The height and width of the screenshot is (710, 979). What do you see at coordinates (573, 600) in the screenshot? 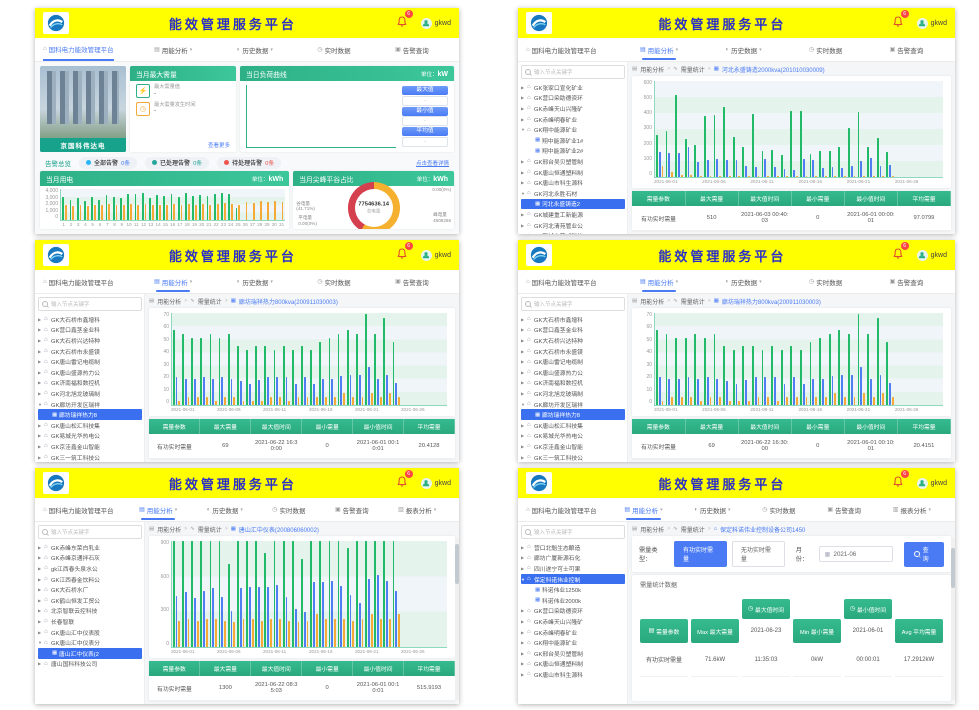
I see `tree-node: ▦ 科诺伟业2000k` at bounding box center [573, 600].